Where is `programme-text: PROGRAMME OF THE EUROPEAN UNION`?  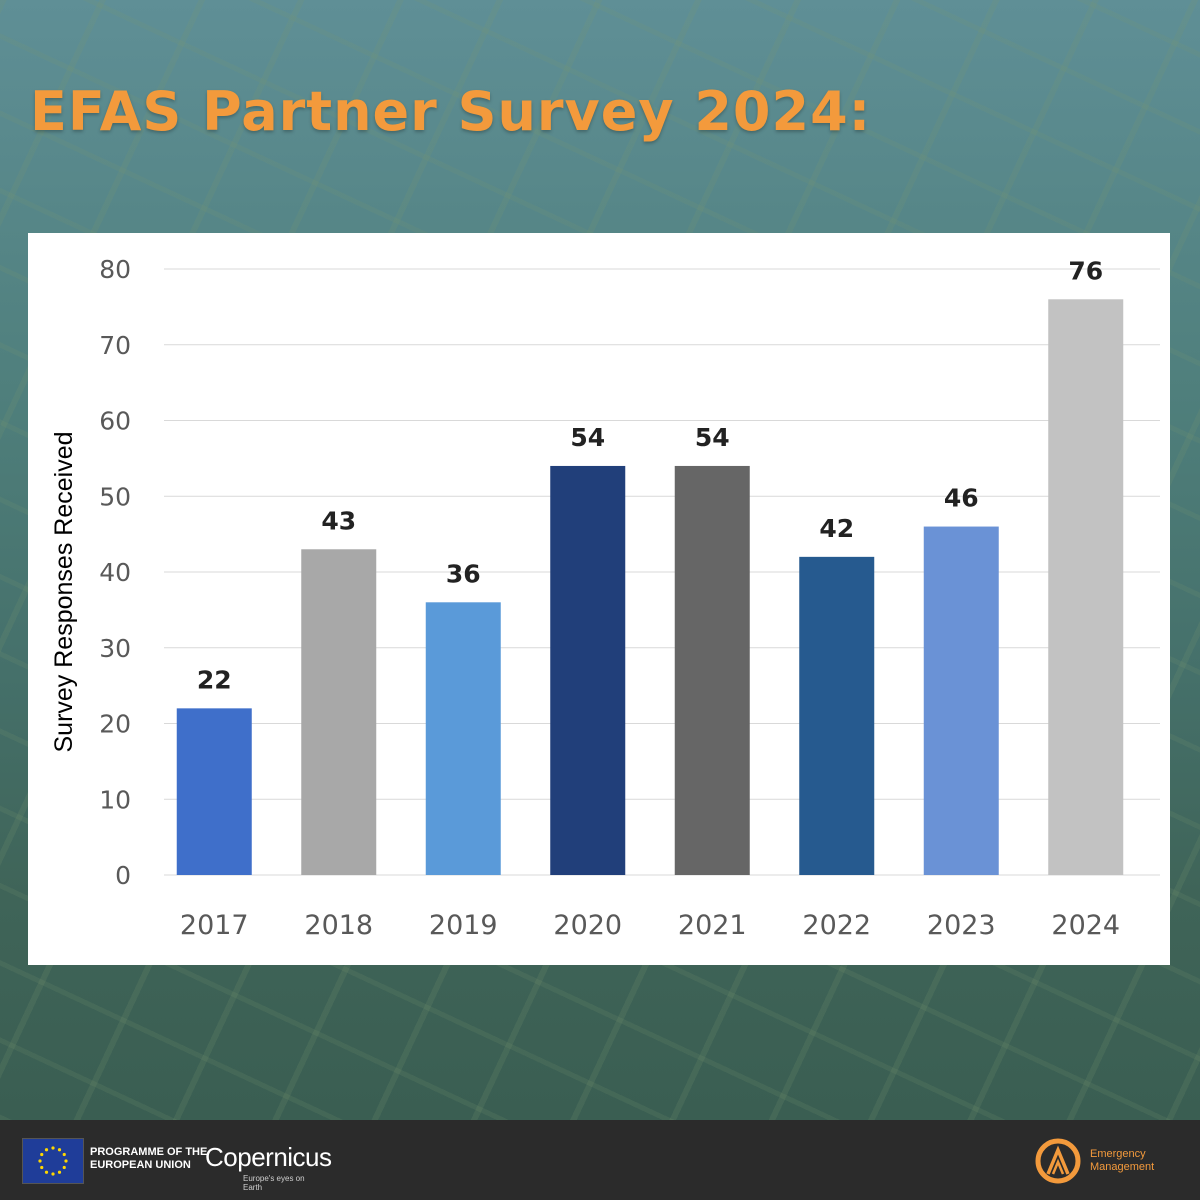
programme-text: PROGRAMME OF THE EUROPEAN UNION is located at coordinates (148, 1159).